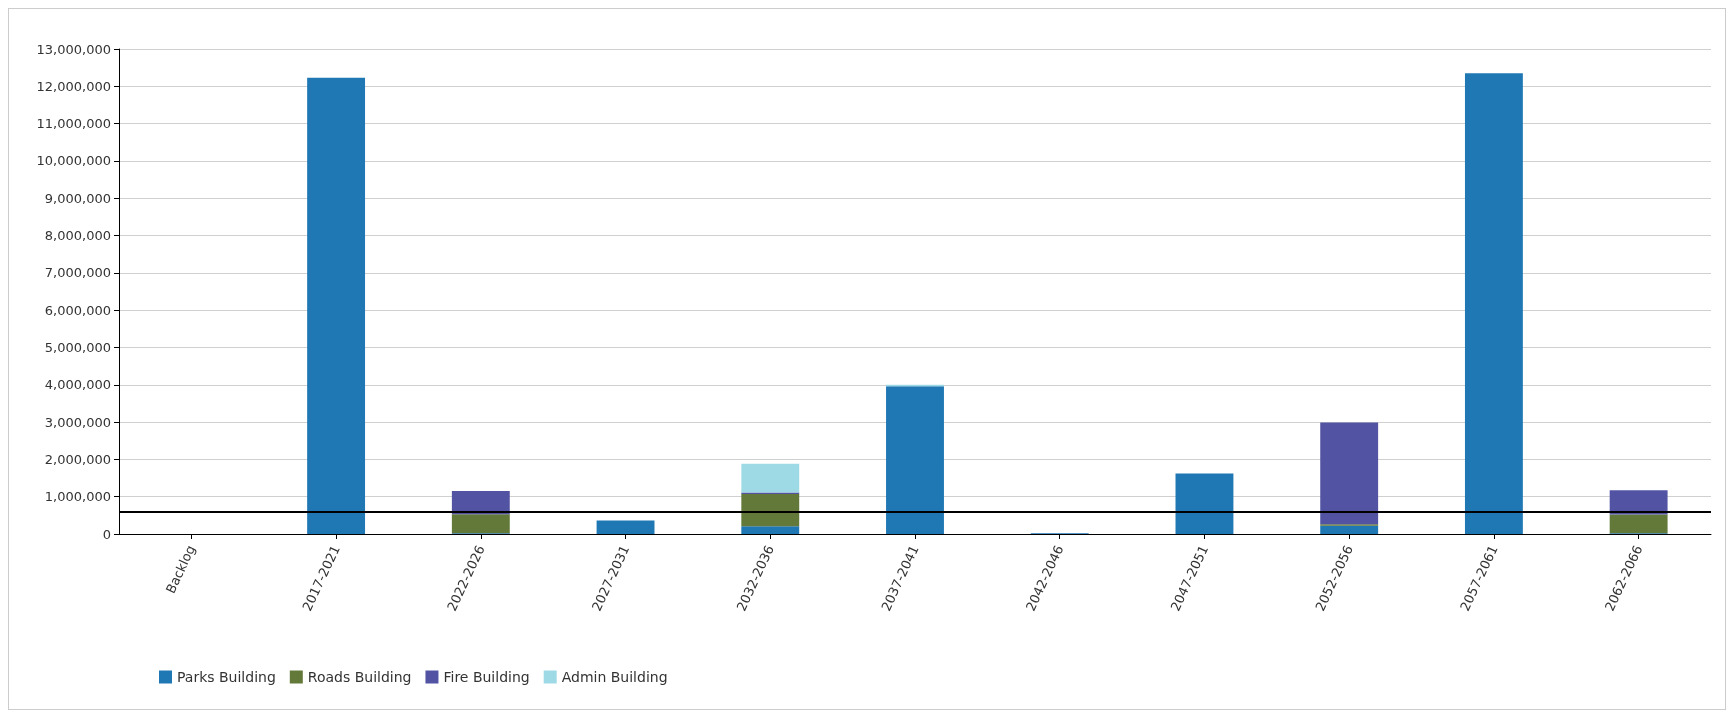 Image resolution: width=1734 pixels, height=720 pixels. What do you see at coordinates (73, 124) in the screenshot?
I see `y-tick-label: 11,000,000` at bounding box center [73, 124].